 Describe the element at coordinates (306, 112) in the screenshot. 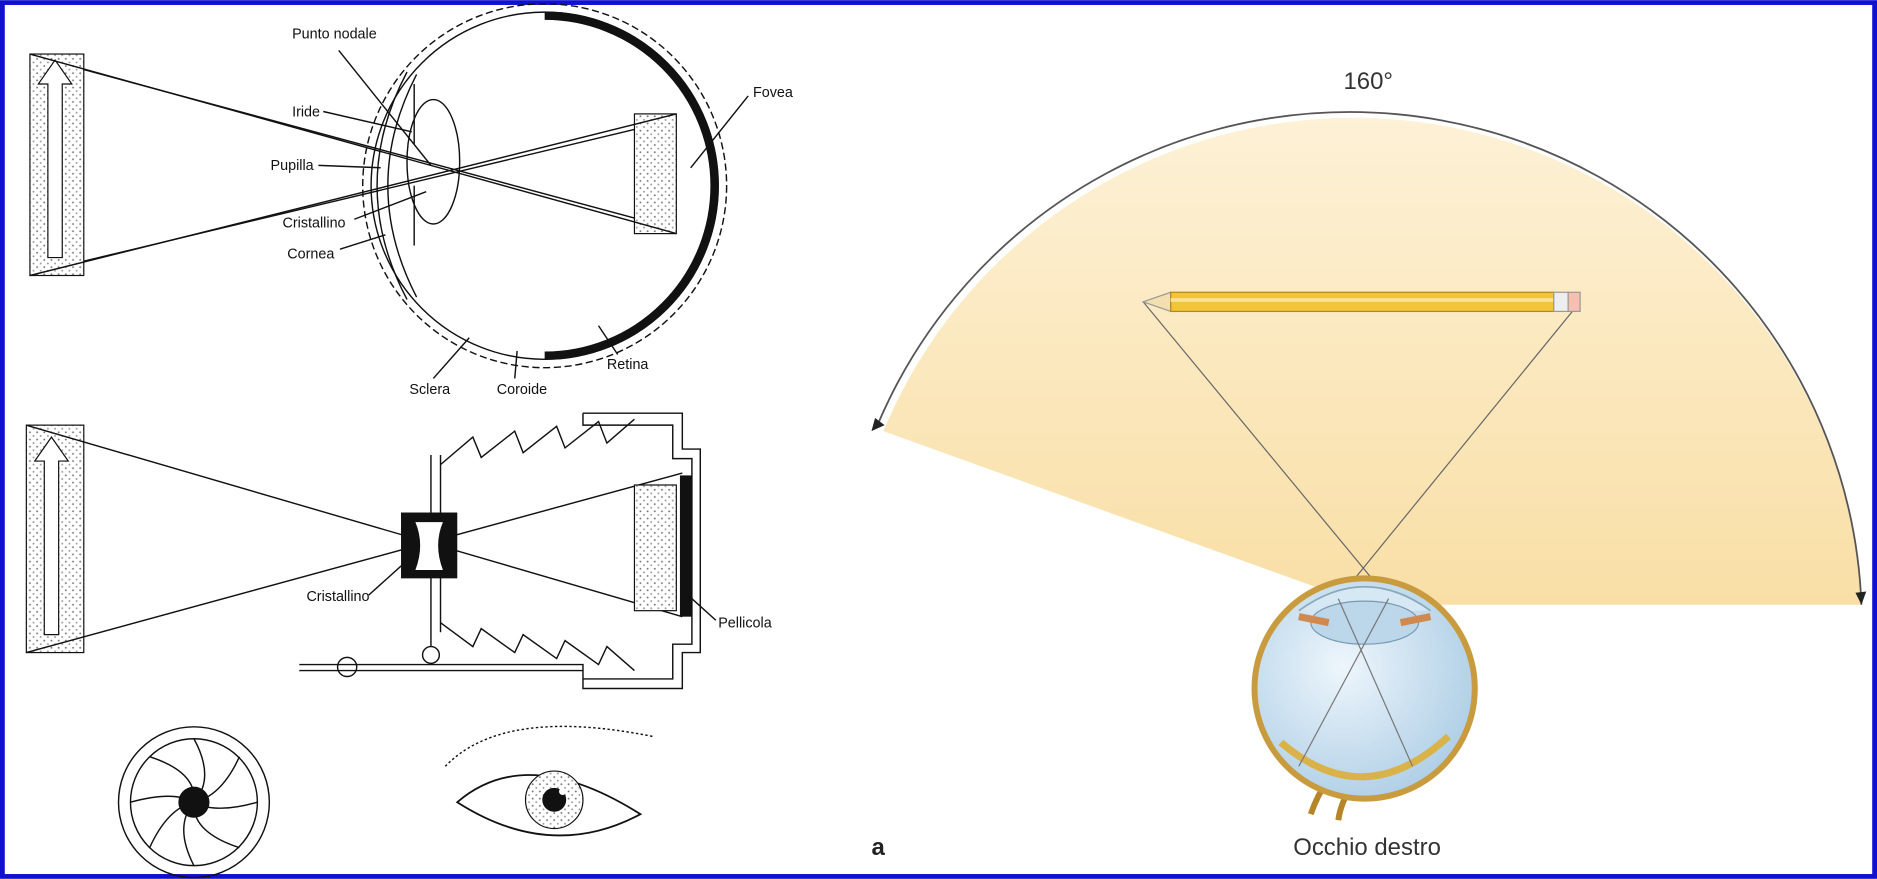

I see `label-iride: Iride` at that location.